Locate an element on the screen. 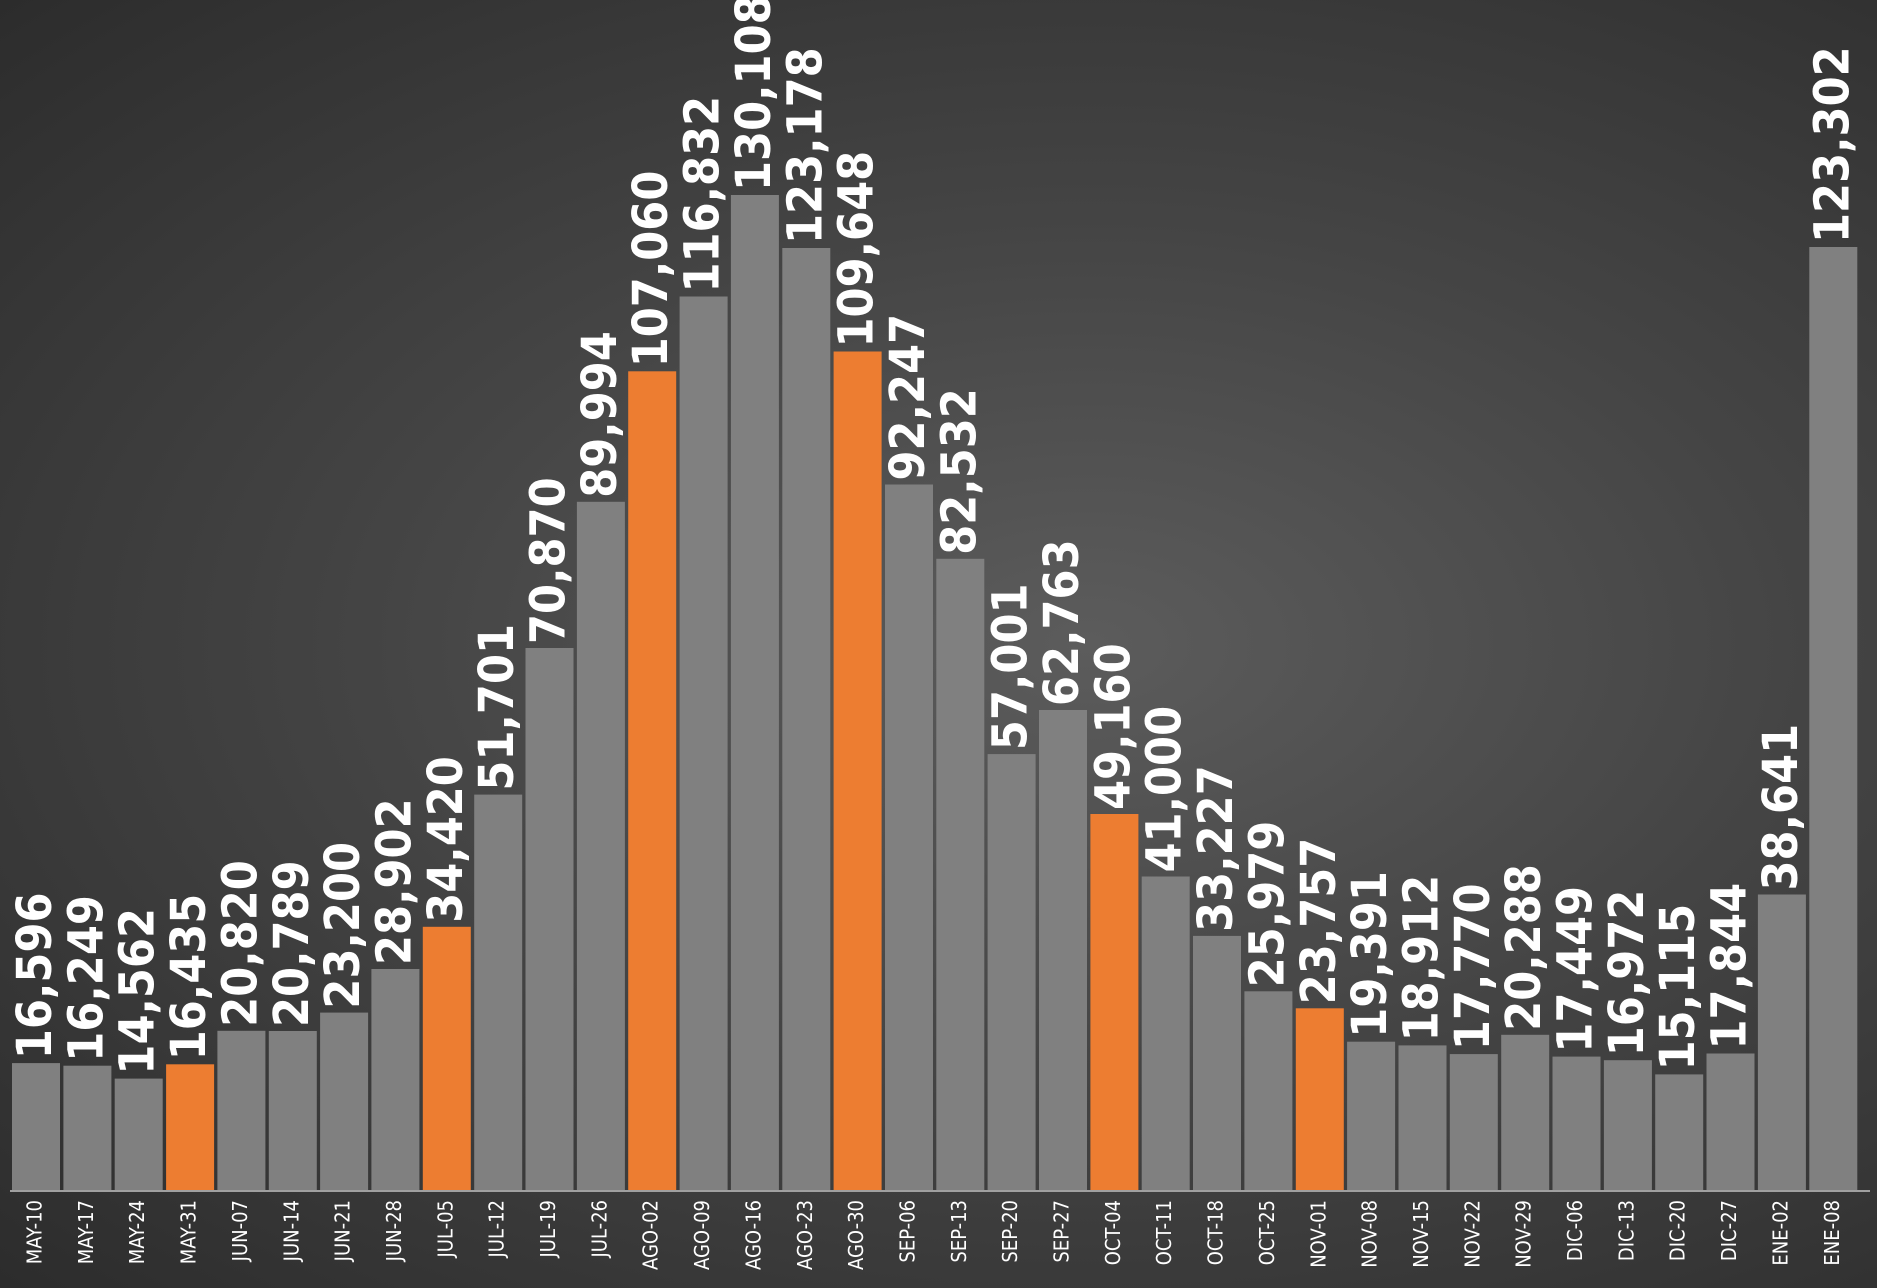 This screenshot has width=1877, height=1288. value-label-dic-06: 17,449 is located at coordinates (1576, 969).